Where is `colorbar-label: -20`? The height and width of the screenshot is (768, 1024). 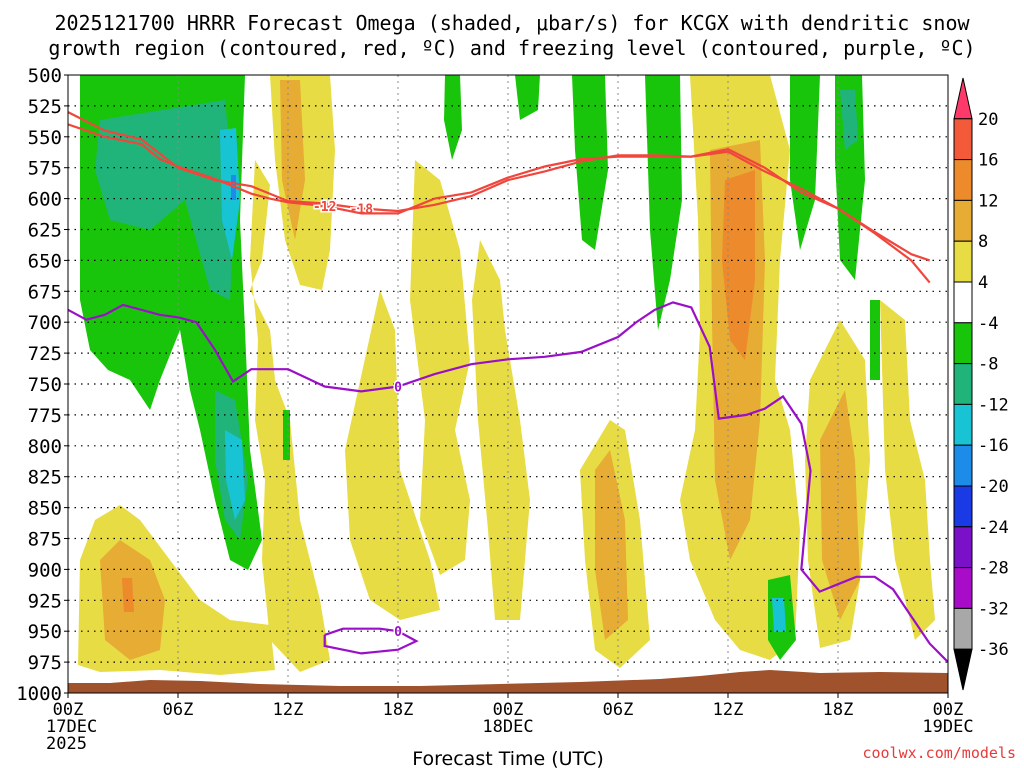 colorbar-label: -20 is located at coordinates (993, 487).